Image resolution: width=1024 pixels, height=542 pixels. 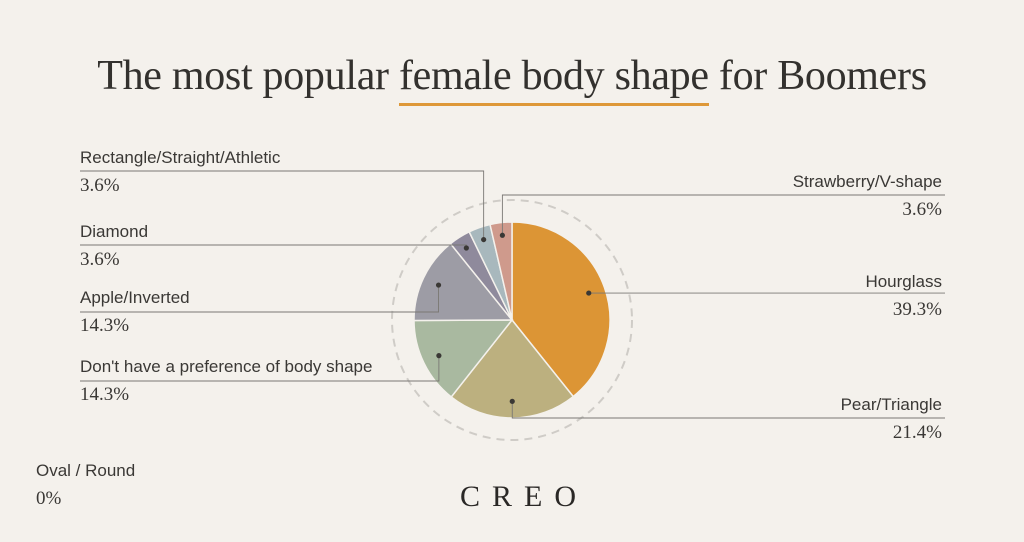 I want to click on leader-dot-strawberry, so click(x=502, y=235).